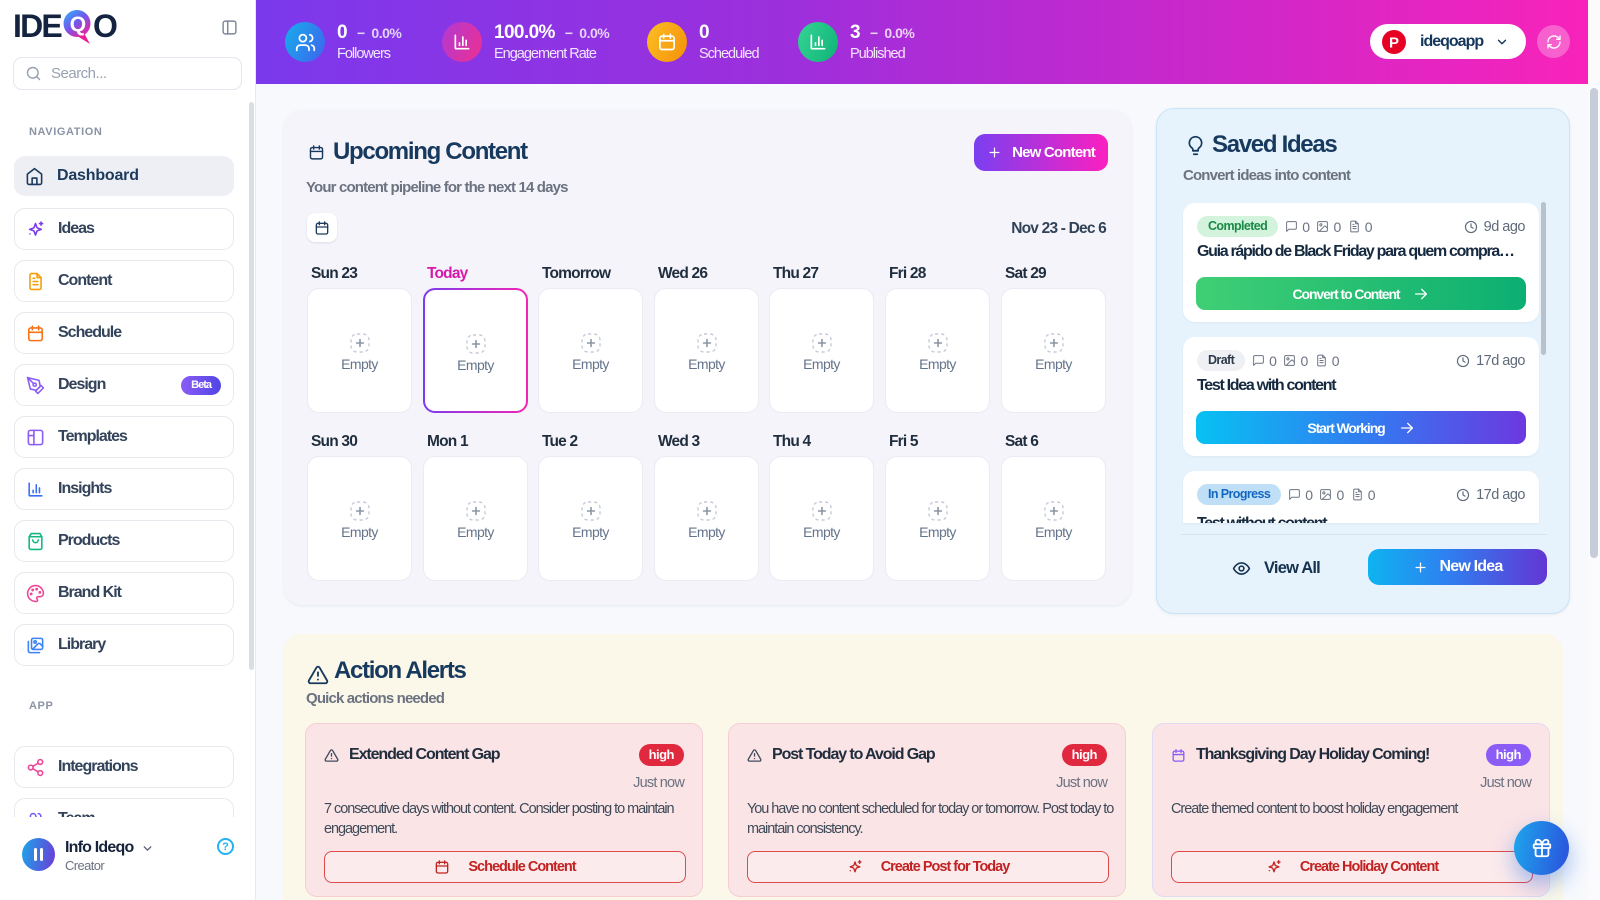 This screenshot has width=1600, height=900. What do you see at coordinates (1394, 42) in the screenshot?
I see `svg-text: P` at bounding box center [1394, 42].